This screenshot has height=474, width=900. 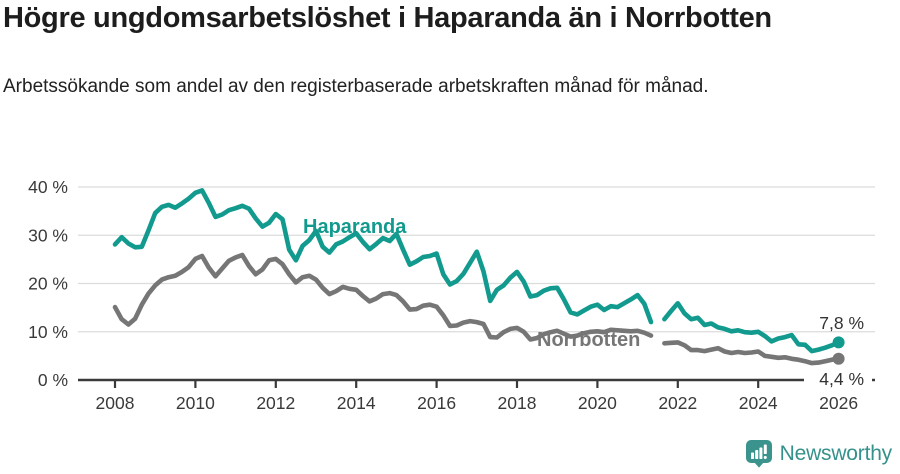 I want to click on newsworthy-logo: Newsworthy, so click(x=818, y=453).